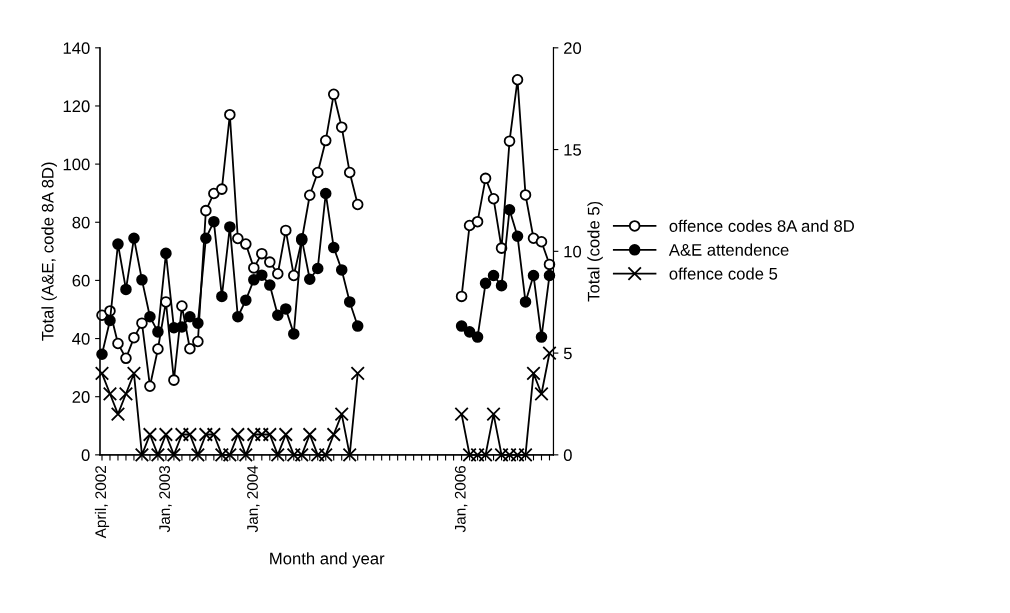 This screenshot has height=613, width=1010. Describe the element at coordinates (567, 455) in the screenshot. I see `y2-tick-label: 0` at that location.